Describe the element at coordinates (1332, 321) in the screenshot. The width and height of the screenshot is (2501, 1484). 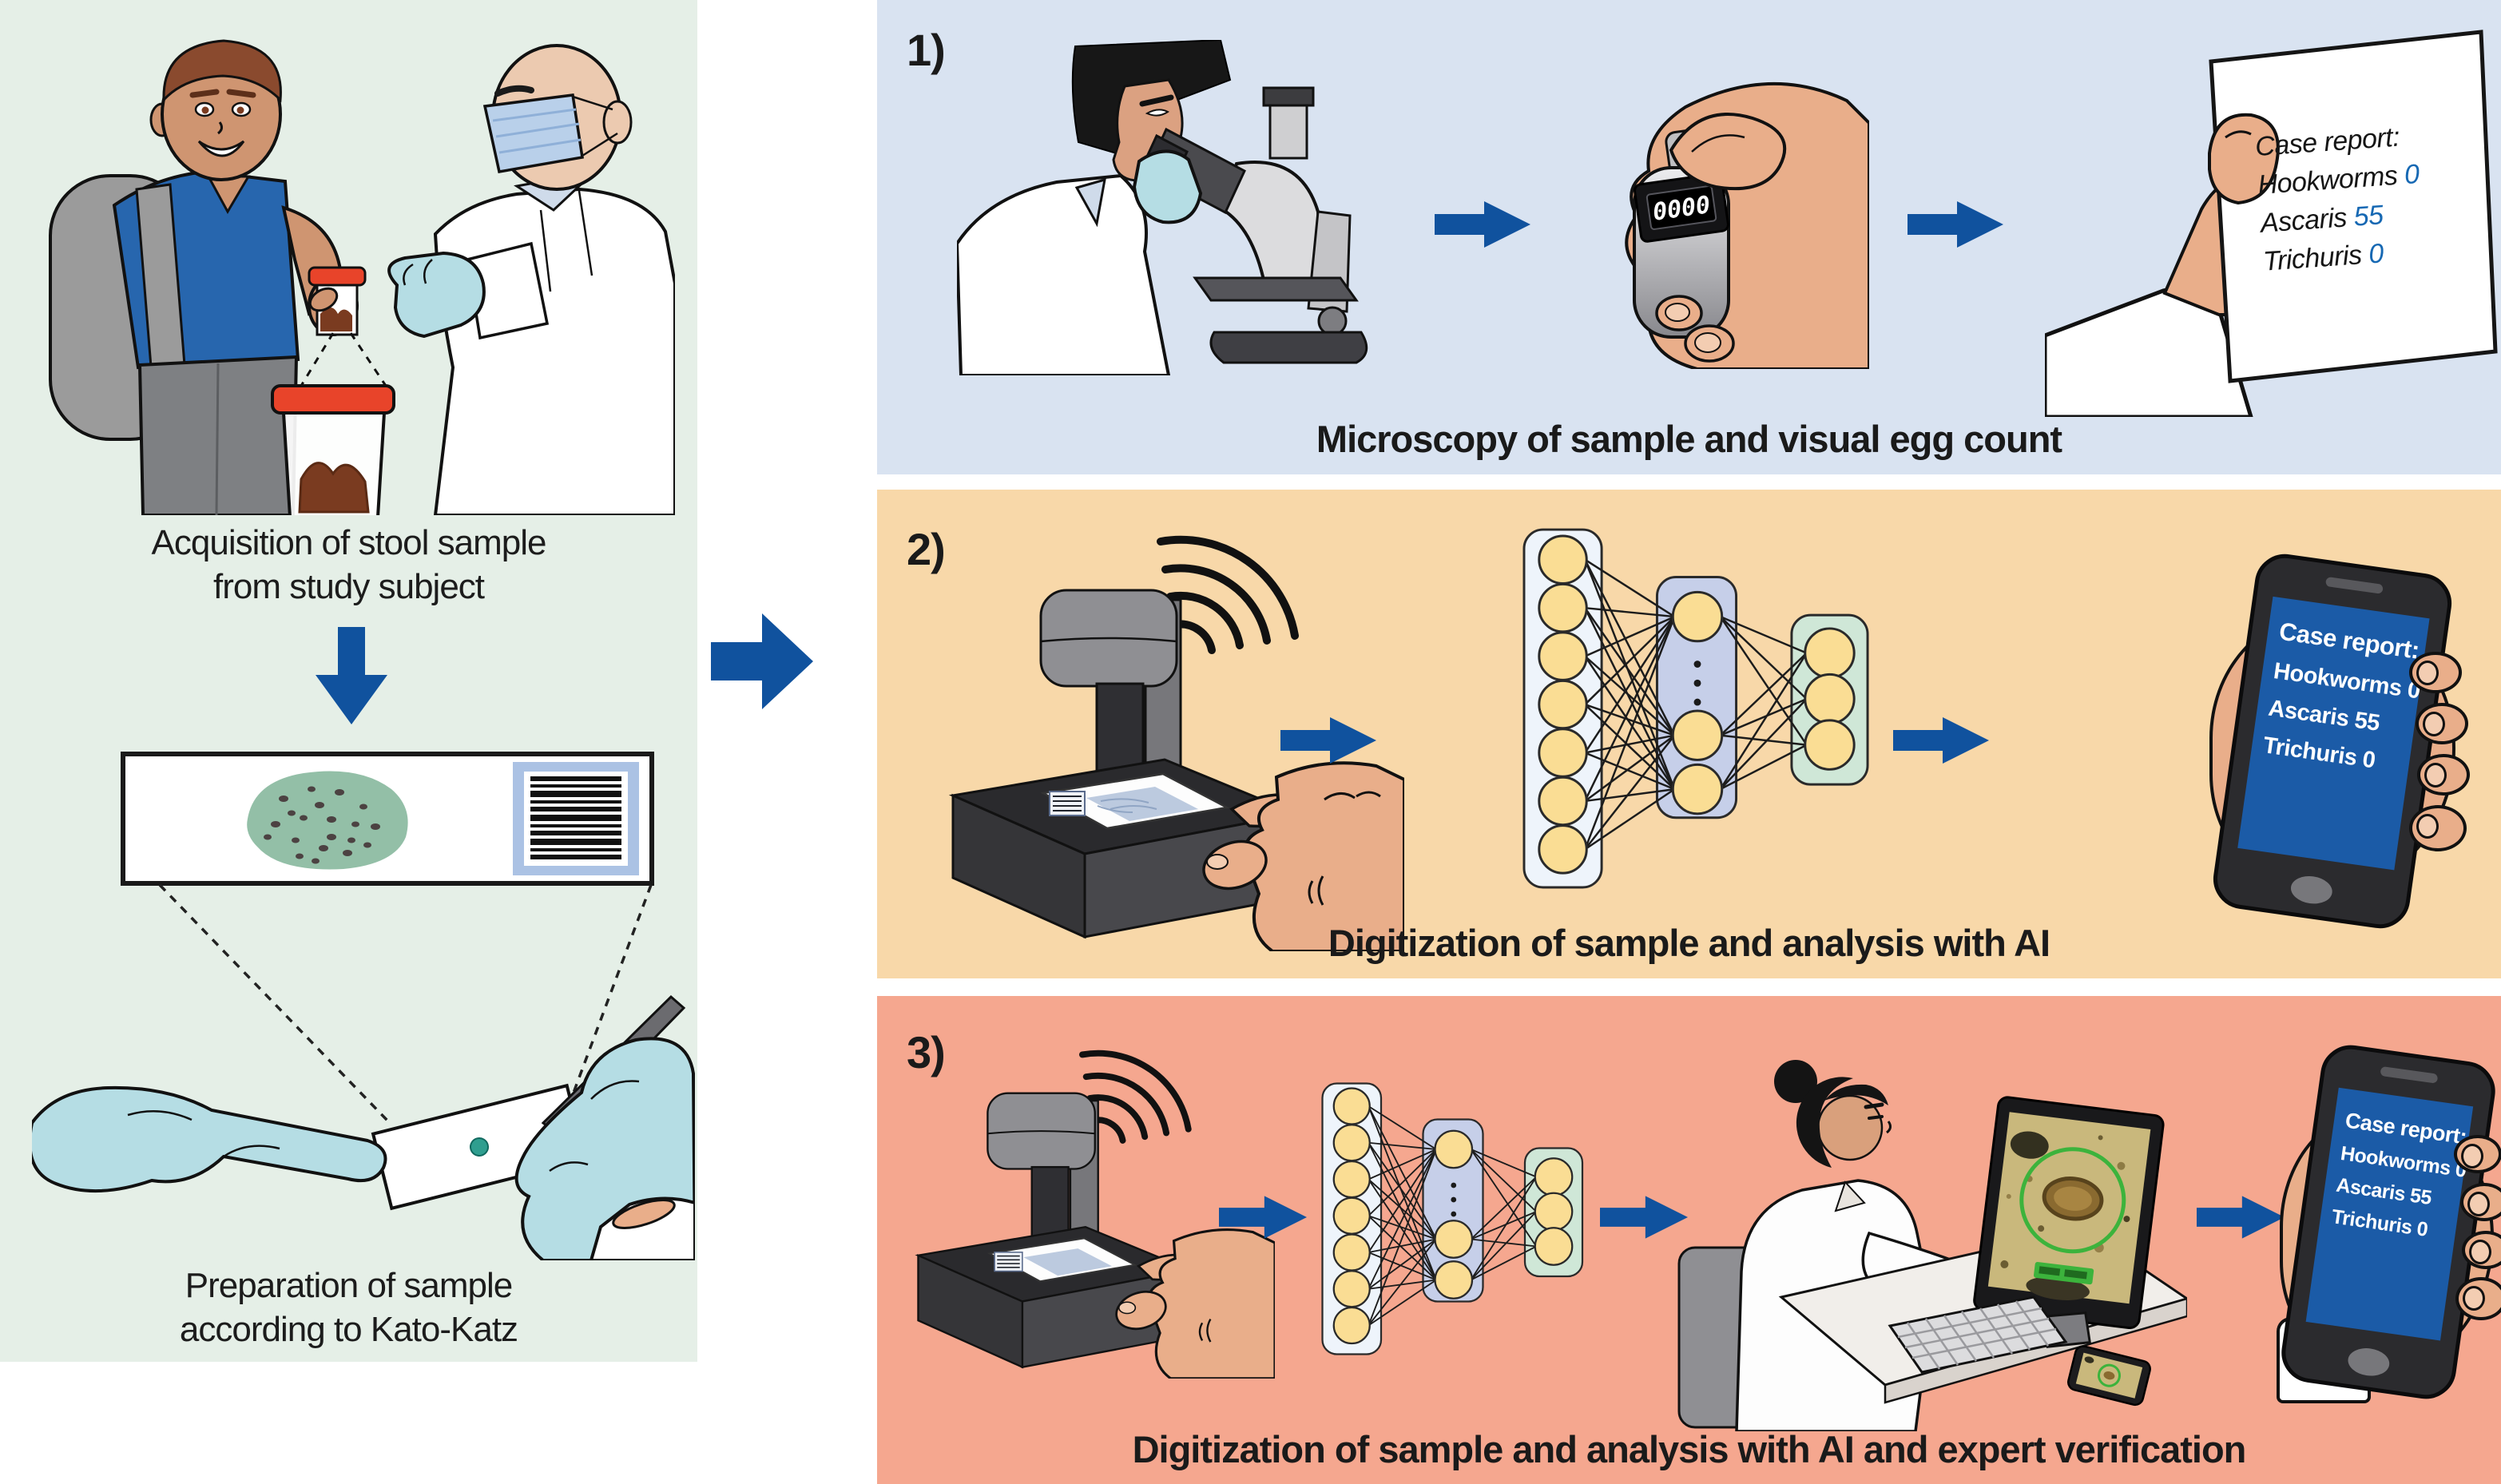
I see `focus-knob` at that location.